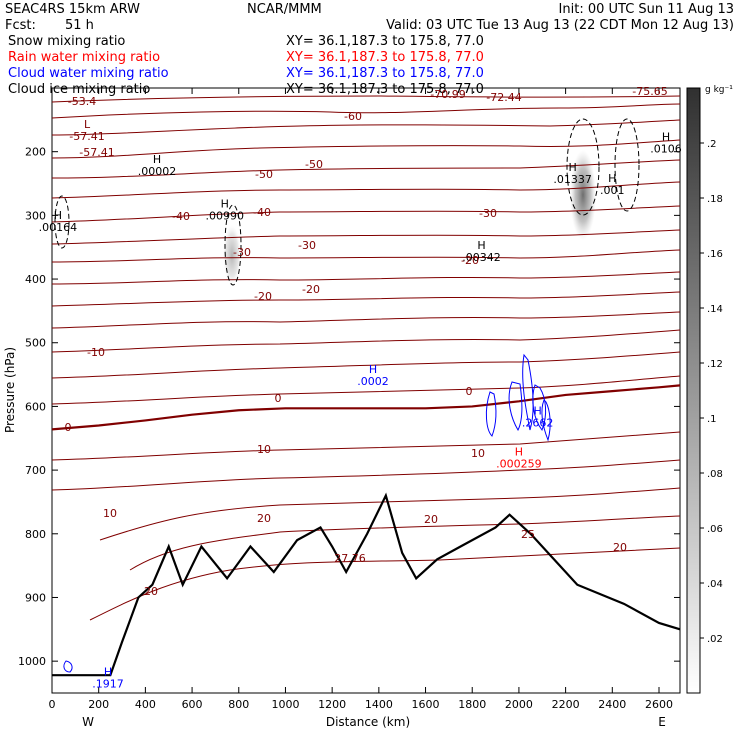 This screenshot has height=744, width=740. Describe the element at coordinates (385, 89) in the screenshot. I see `field-xy-ice: XY= 36.1,187.3 to 175.8, 77.0` at that location.